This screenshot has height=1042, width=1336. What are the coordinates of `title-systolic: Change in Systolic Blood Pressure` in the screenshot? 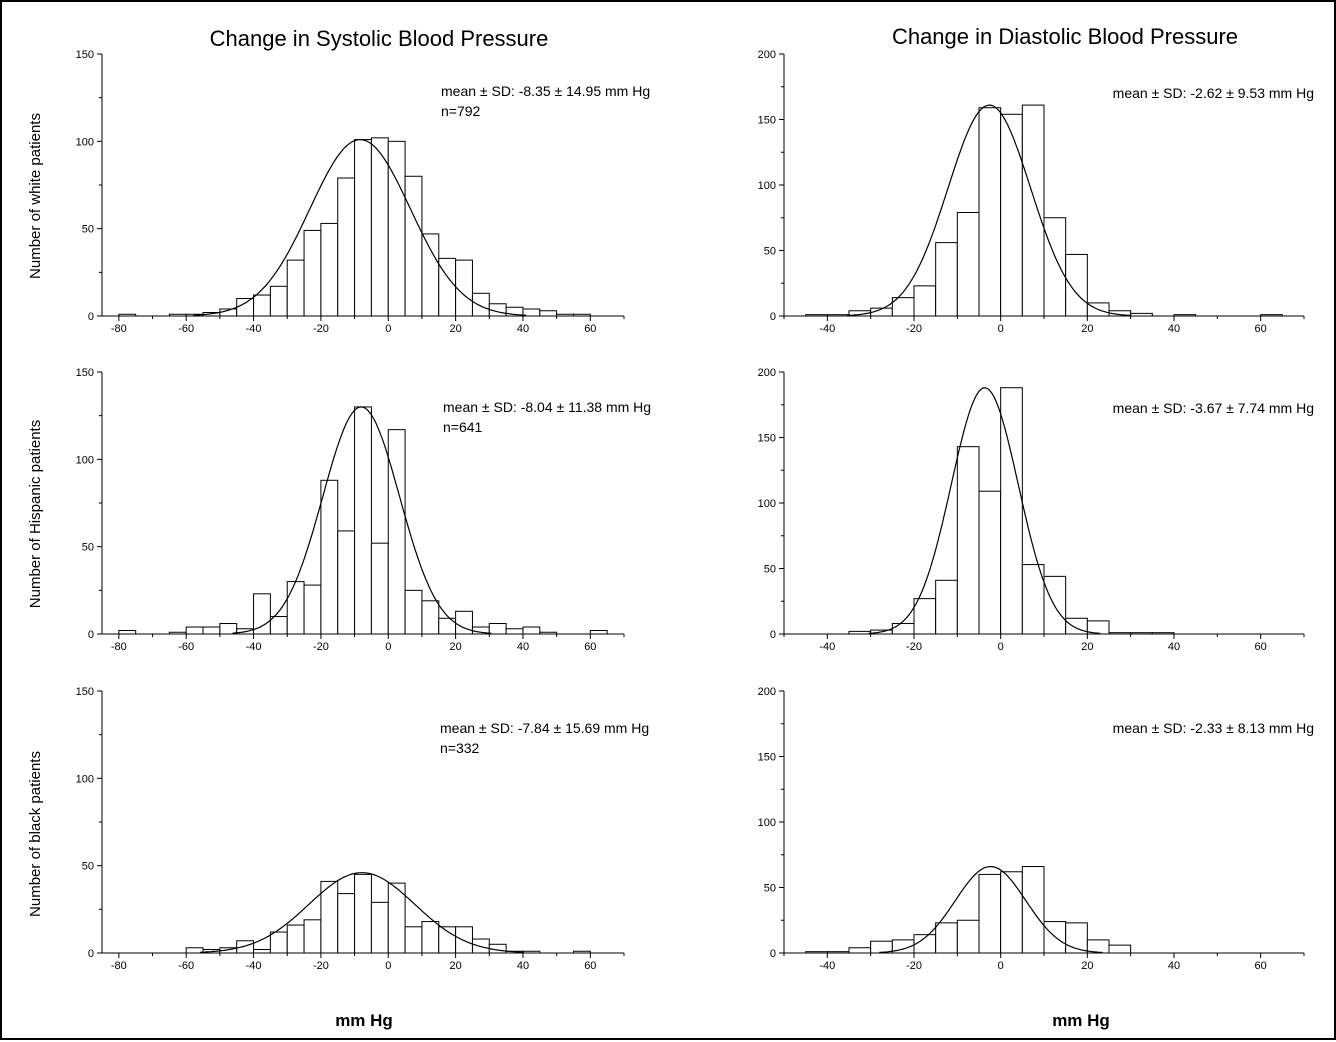 It's located at (379, 38).